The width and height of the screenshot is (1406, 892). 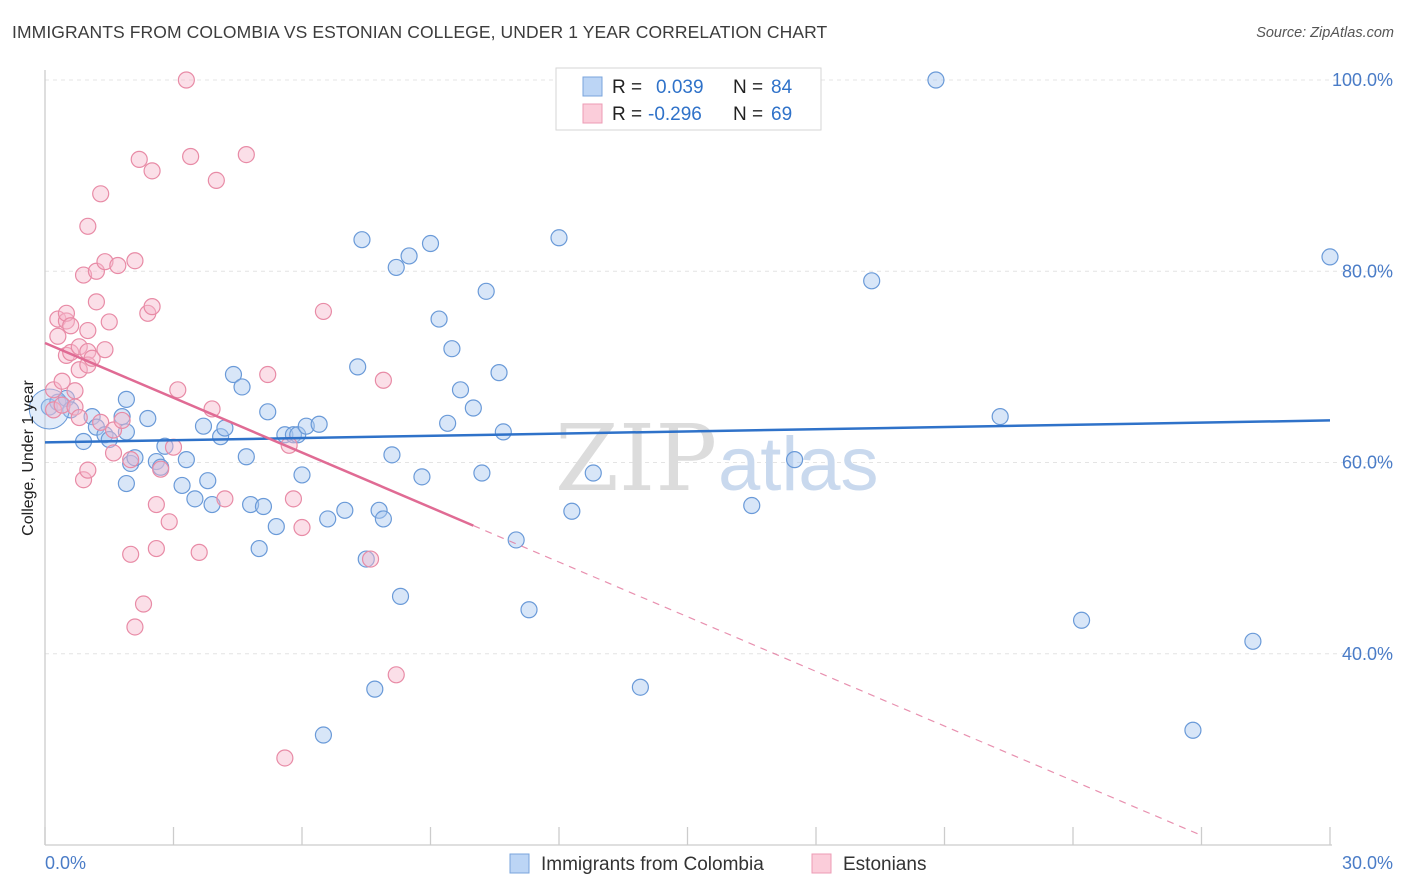 What do you see at coordinates (1325, 33) in the screenshot?
I see `source-credit: Source: ZipAtlas.com` at bounding box center [1325, 33].